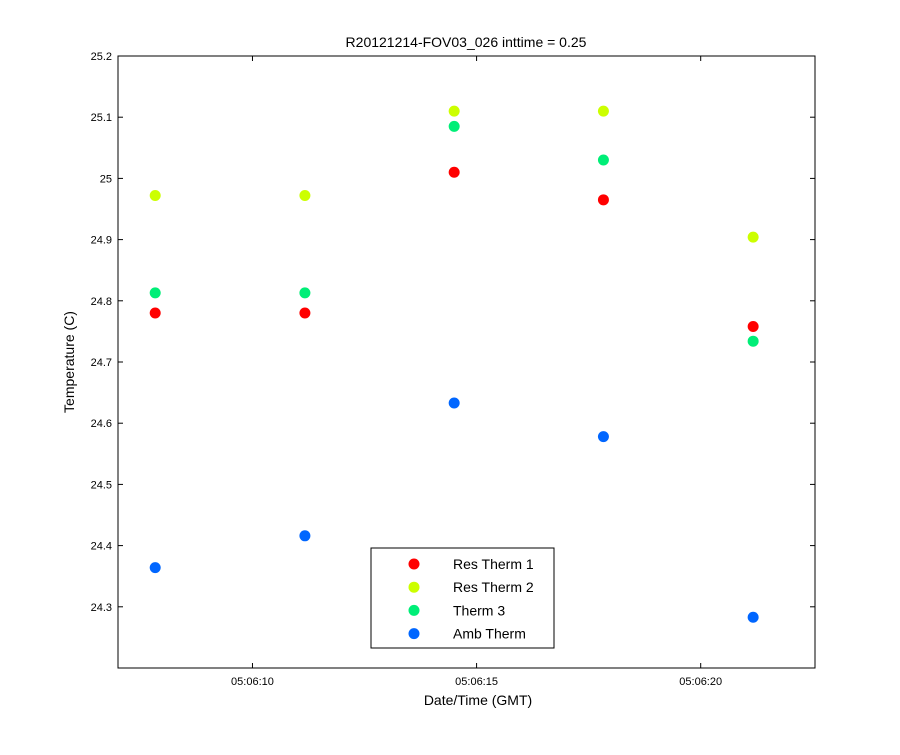 The width and height of the screenshot is (900, 755). I want to click on y-tick-label: 25.1, so click(101, 118).